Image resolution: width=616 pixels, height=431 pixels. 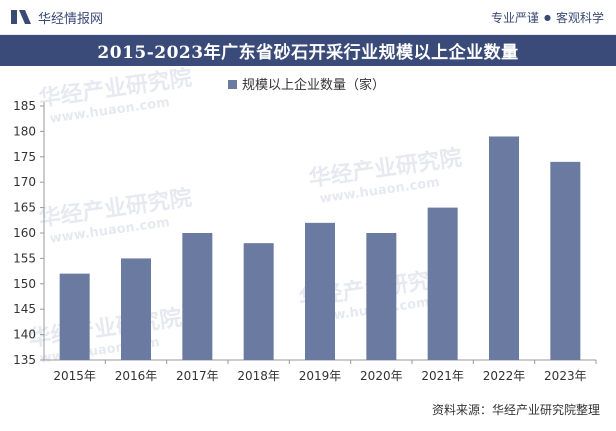 I want to click on y-tick-label: 140, so click(x=24, y=335).